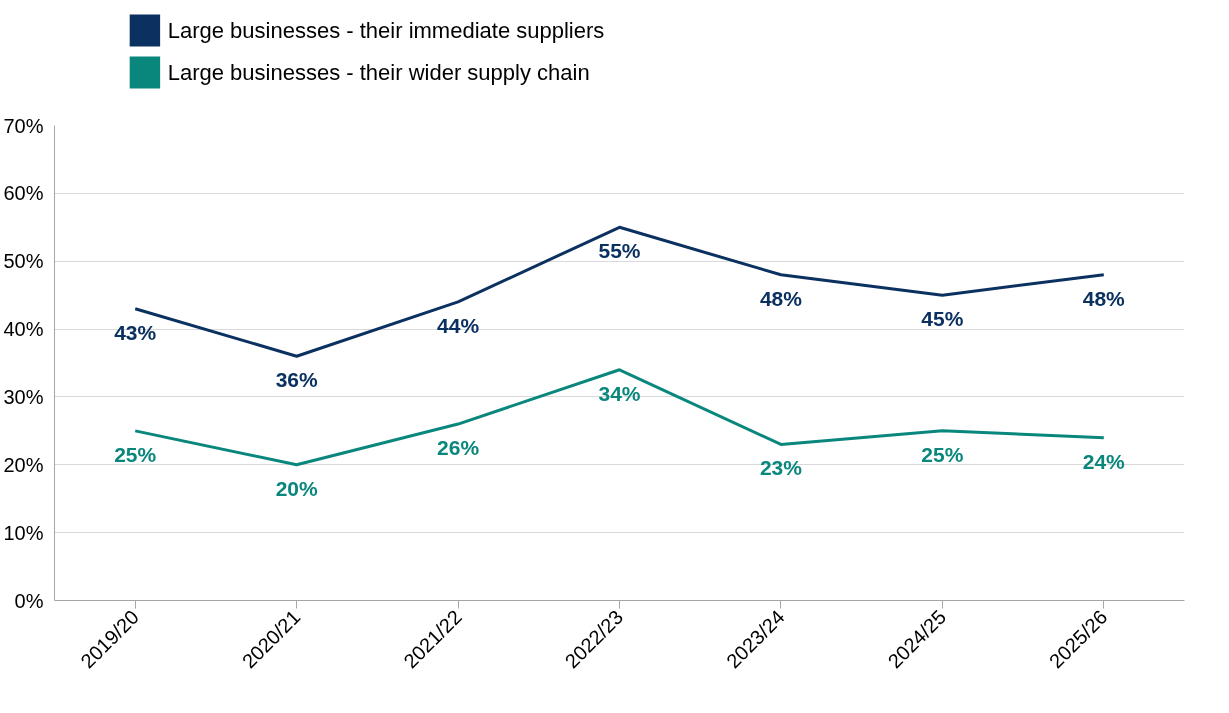 This screenshot has height=713, width=1229. I want to click on data-label: 24%, so click(1104, 461).